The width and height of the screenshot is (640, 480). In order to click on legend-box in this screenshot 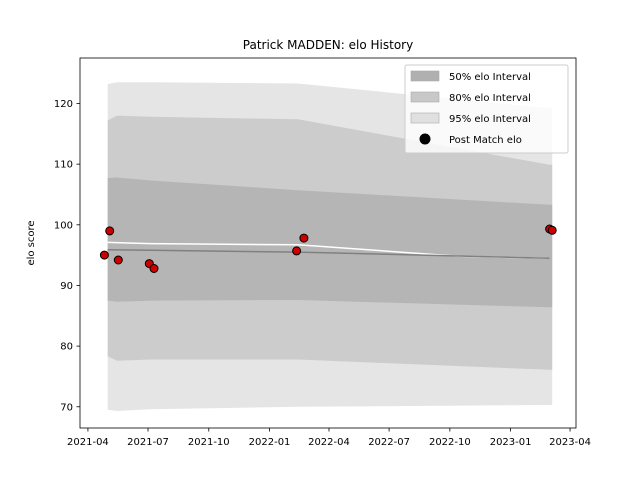, I will do `click(486, 109)`.